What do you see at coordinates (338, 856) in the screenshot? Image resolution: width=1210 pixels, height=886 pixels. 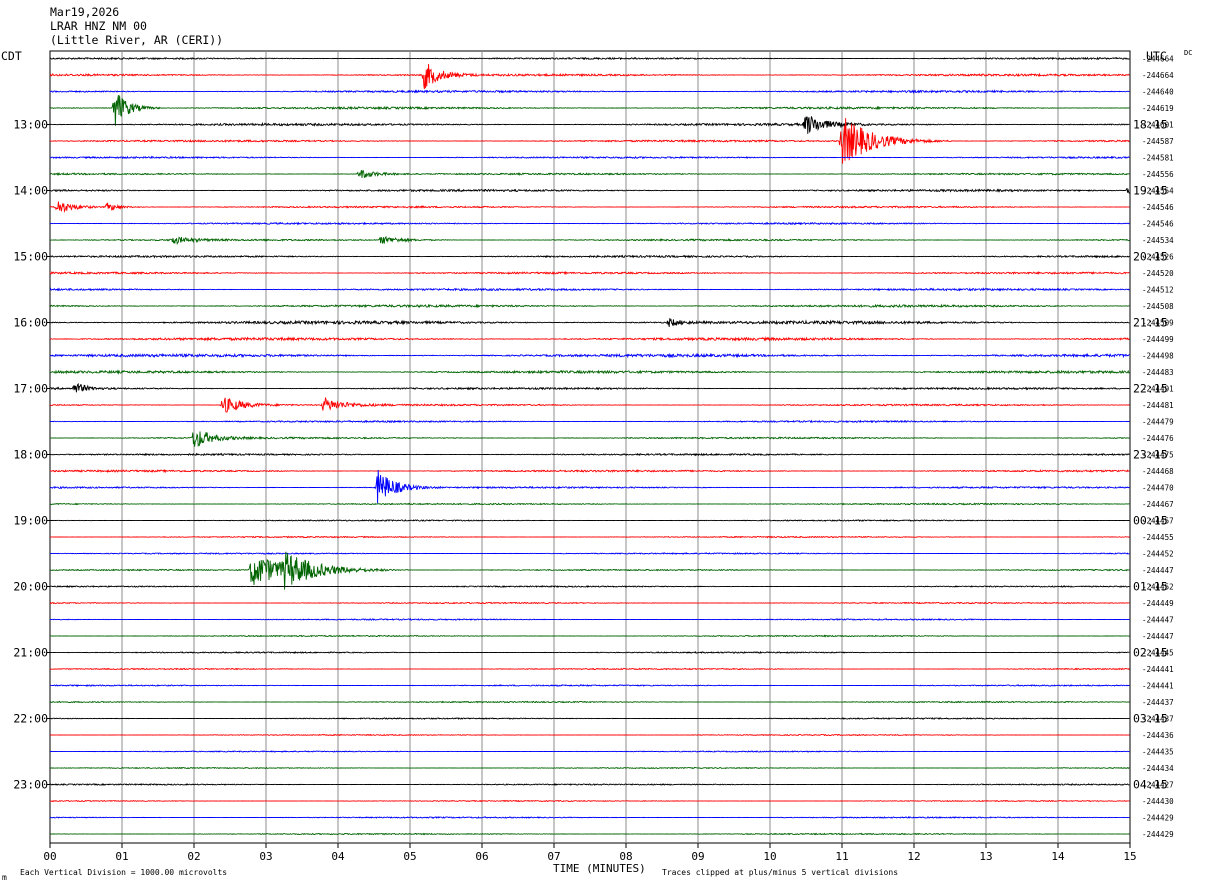 I see `x-tick-label: 04` at bounding box center [338, 856].